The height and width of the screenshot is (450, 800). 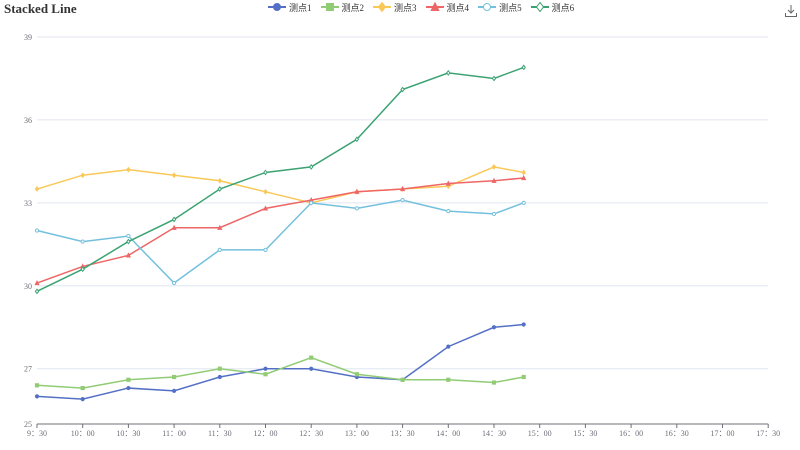 I want to click on x-tick-label: 10：00, so click(x=83, y=433).